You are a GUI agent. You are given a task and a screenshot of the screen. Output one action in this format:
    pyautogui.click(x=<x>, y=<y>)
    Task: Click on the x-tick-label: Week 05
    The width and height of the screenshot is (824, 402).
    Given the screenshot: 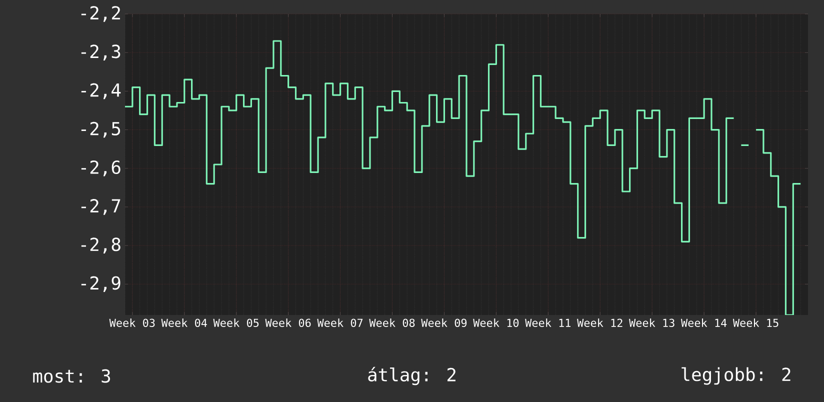 What is the action you would take?
    pyautogui.click(x=236, y=322)
    